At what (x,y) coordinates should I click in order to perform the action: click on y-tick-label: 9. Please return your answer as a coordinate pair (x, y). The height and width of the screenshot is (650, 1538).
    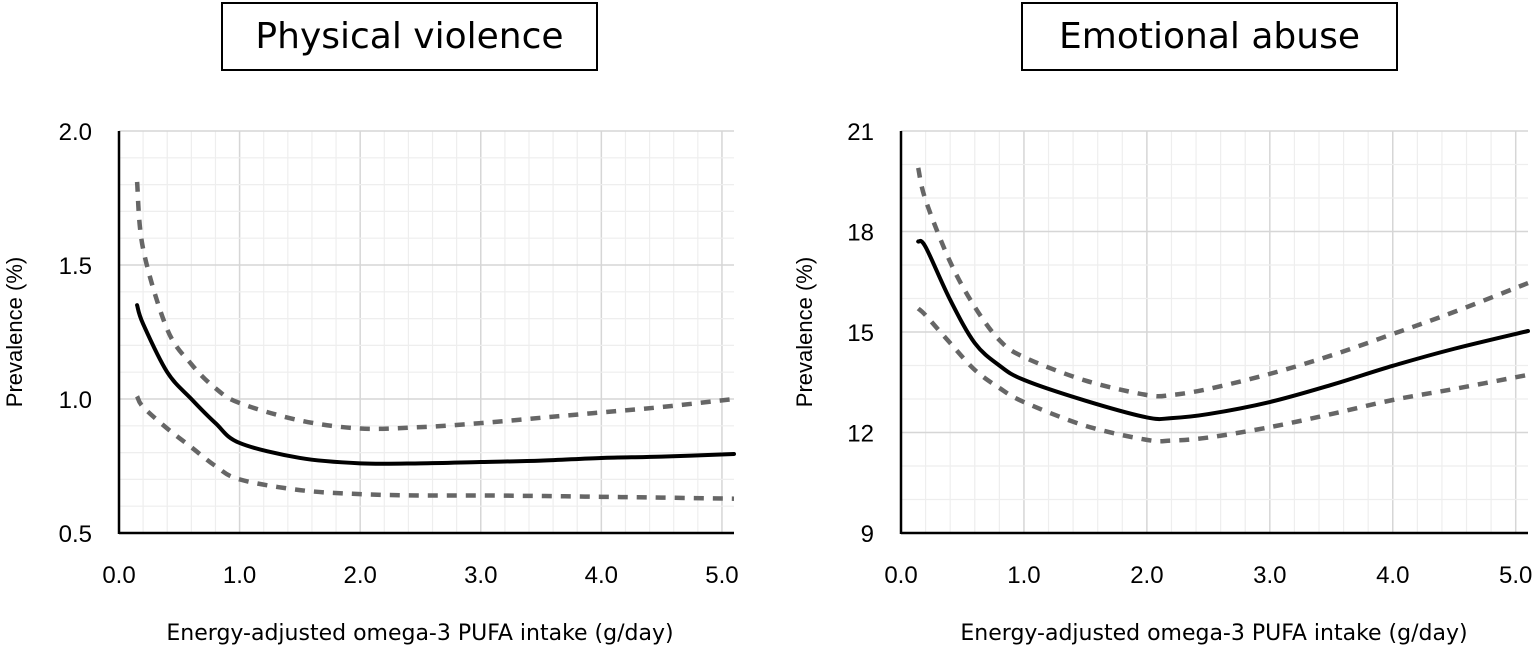
    Looking at the image, I should click on (867, 534).